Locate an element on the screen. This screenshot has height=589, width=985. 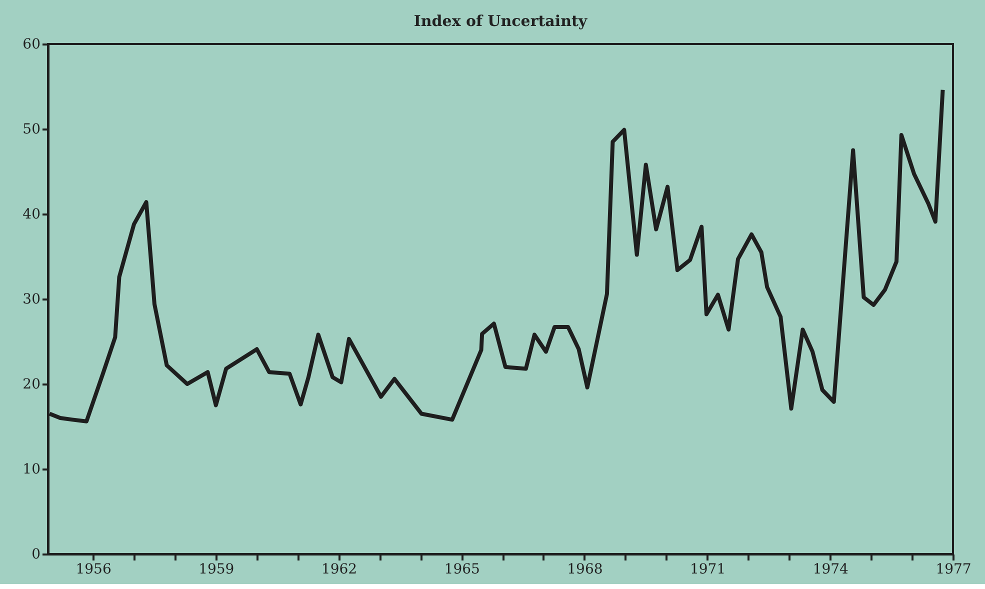
x-tick-label: 1965 is located at coordinates (462, 570).